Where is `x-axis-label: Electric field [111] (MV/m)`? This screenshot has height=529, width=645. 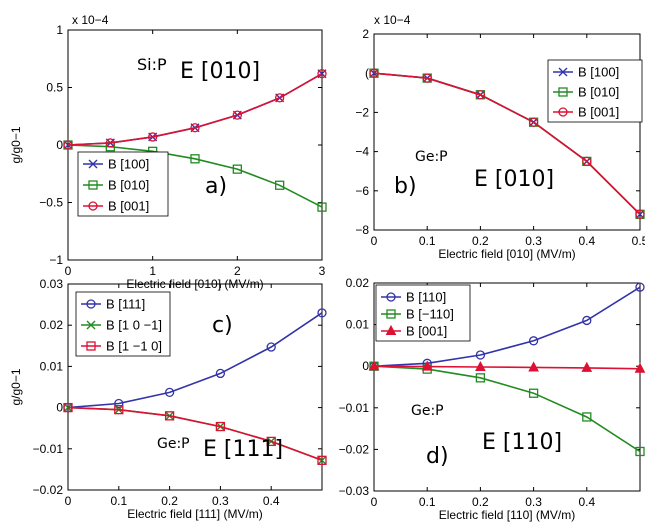 x-axis-label: Electric field [111] (MV/m) is located at coordinates (195, 514).